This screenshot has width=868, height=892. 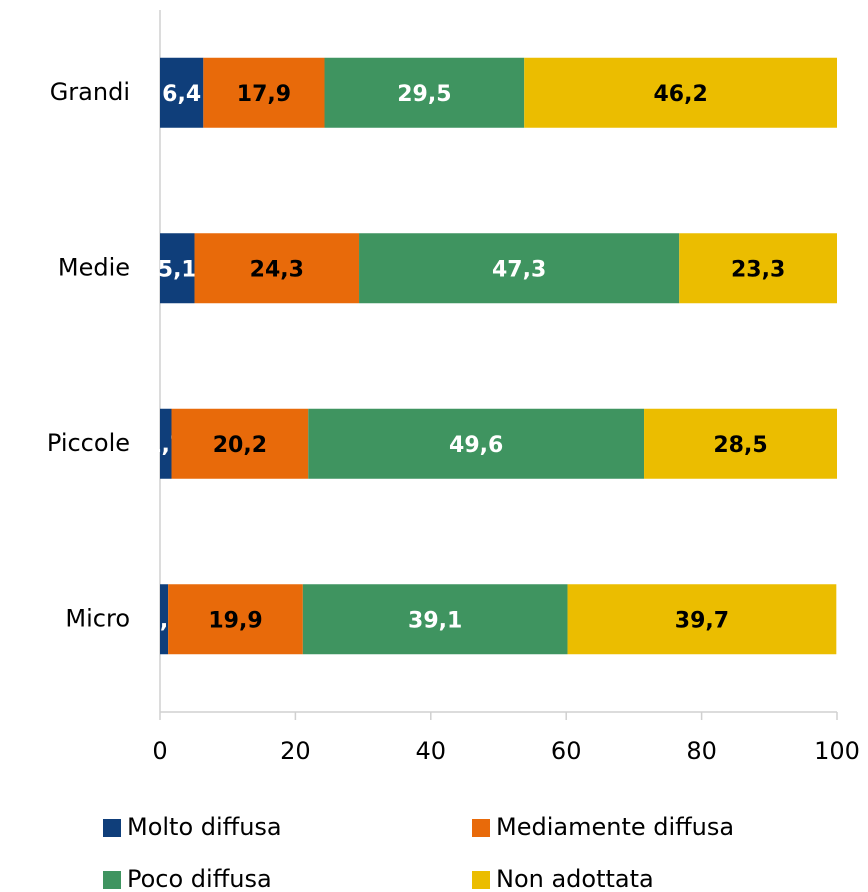 I want to click on y-tick-label: Medie, so click(x=94, y=267).